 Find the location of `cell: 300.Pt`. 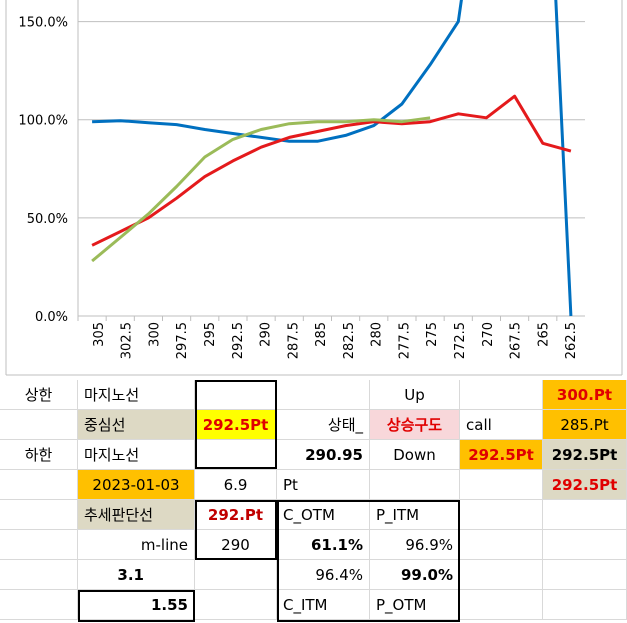

cell: 300.Pt is located at coordinates (585, 395).